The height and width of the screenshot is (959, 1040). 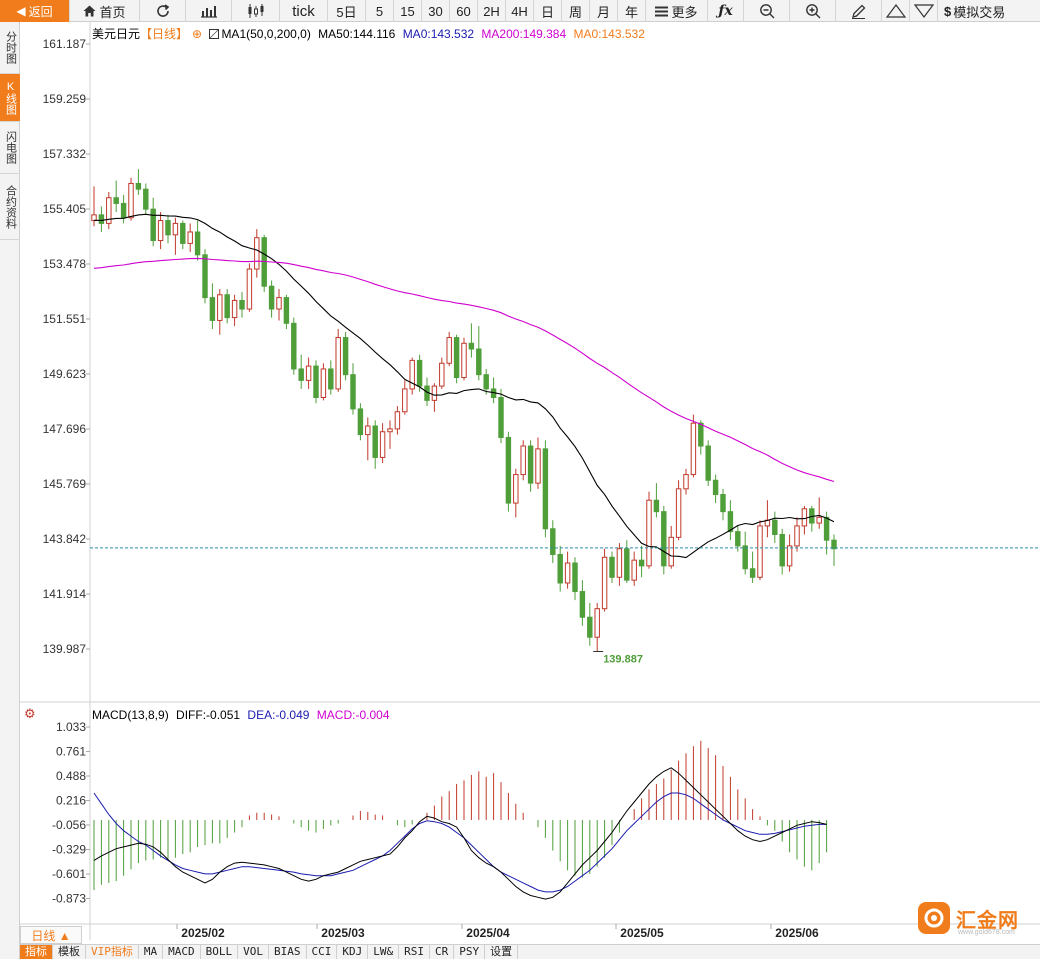 What do you see at coordinates (197, 34) in the screenshot?
I see `settings-icon: ⊕` at bounding box center [197, 34].